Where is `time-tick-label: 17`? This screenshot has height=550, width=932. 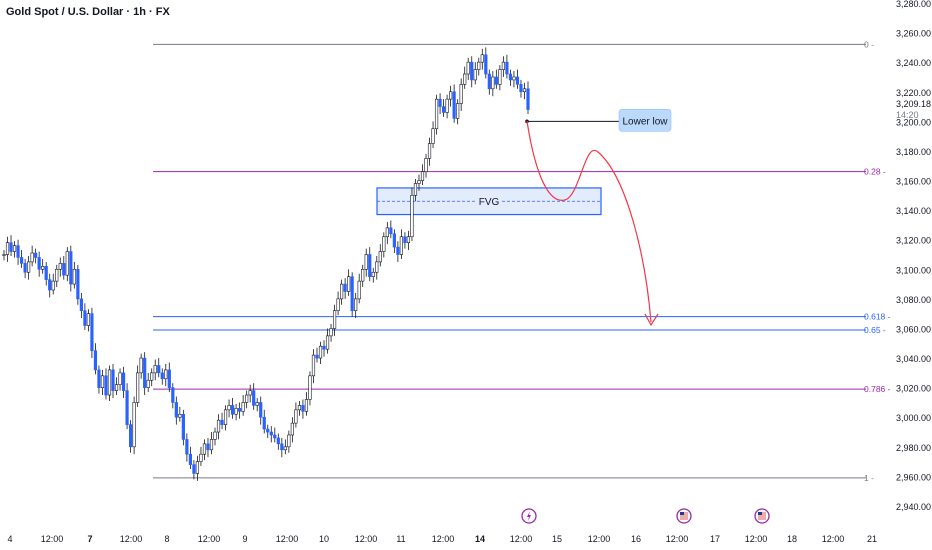 time-tick-label: 17 is located at coordinates (715, 539).